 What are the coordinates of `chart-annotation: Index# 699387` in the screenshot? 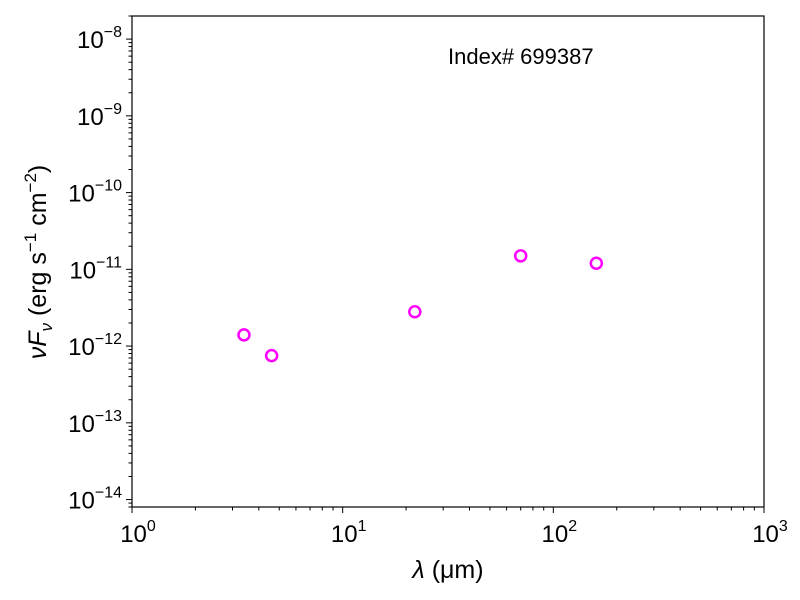 It's located at (521, 56).